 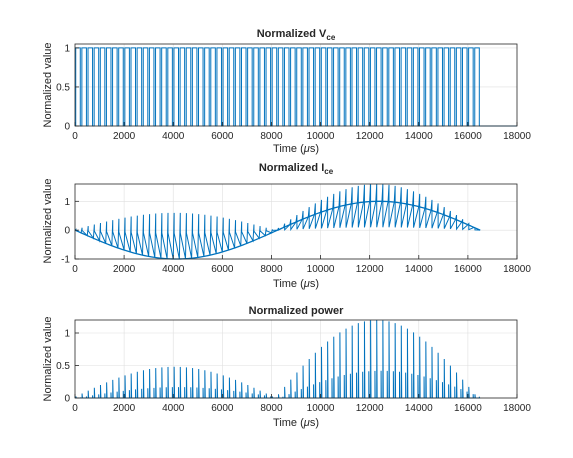 I want to click on panel-ice-yticks: -1 0 1, so click(x=70, y=231).